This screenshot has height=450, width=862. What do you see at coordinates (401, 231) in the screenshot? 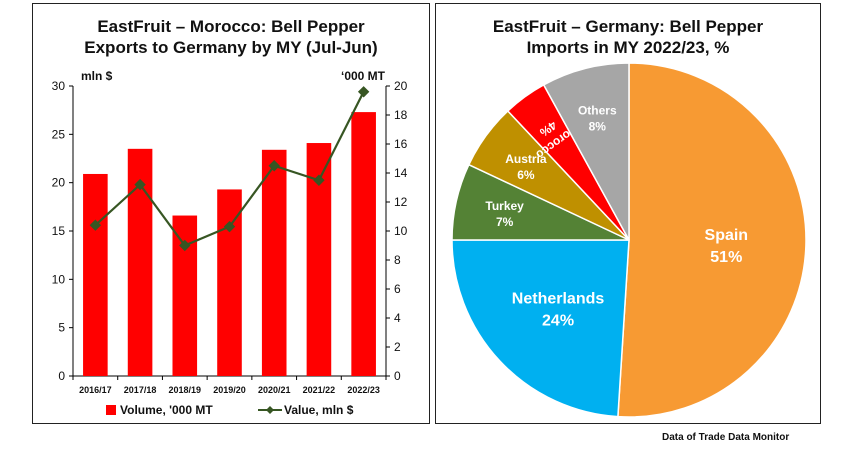
I see `right-axis-tick-label: 10` at bounding box center [401, 231].